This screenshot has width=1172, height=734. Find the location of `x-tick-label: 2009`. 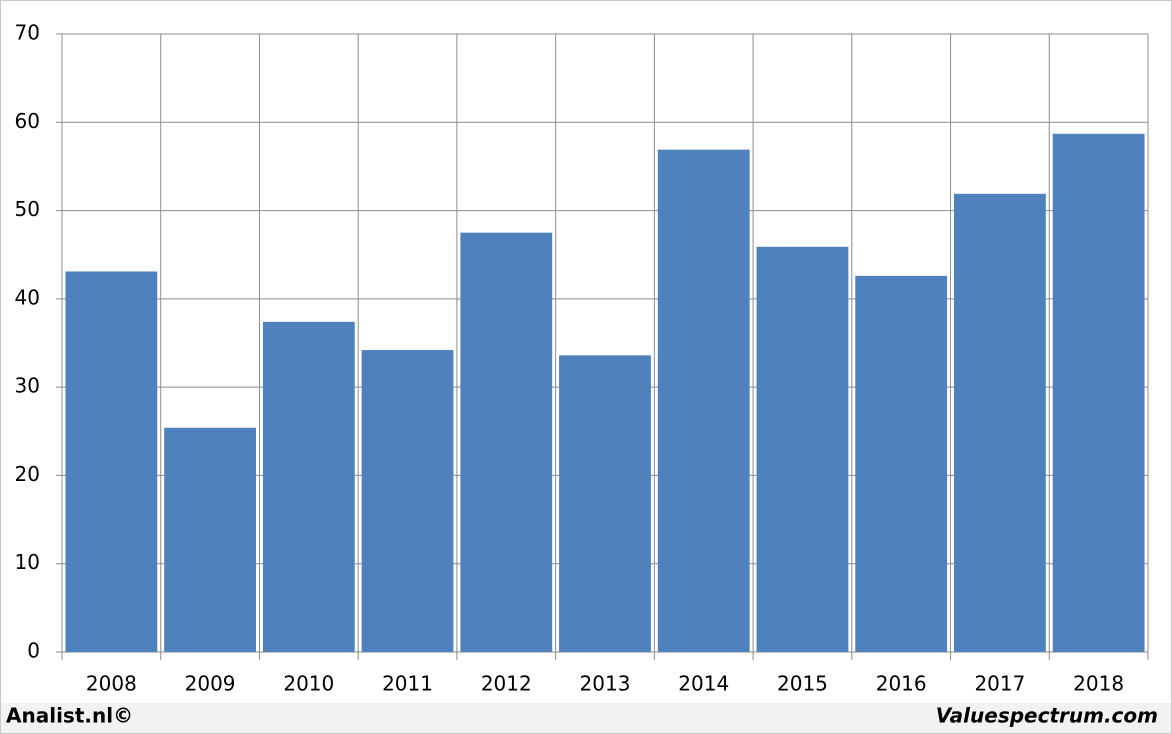

x-tick-label: 2009 is located at coordinates (210, 684).